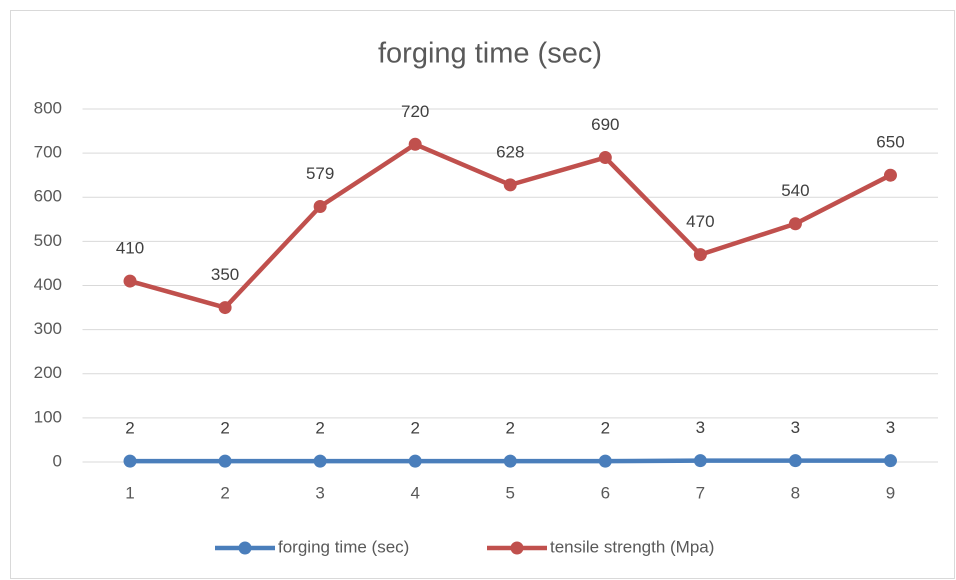 The width and height of the screenshot is (956, 580). Describe the element at coordinates (48, 196) in the screenshot. I see `y-tick-label: 600` at that location.